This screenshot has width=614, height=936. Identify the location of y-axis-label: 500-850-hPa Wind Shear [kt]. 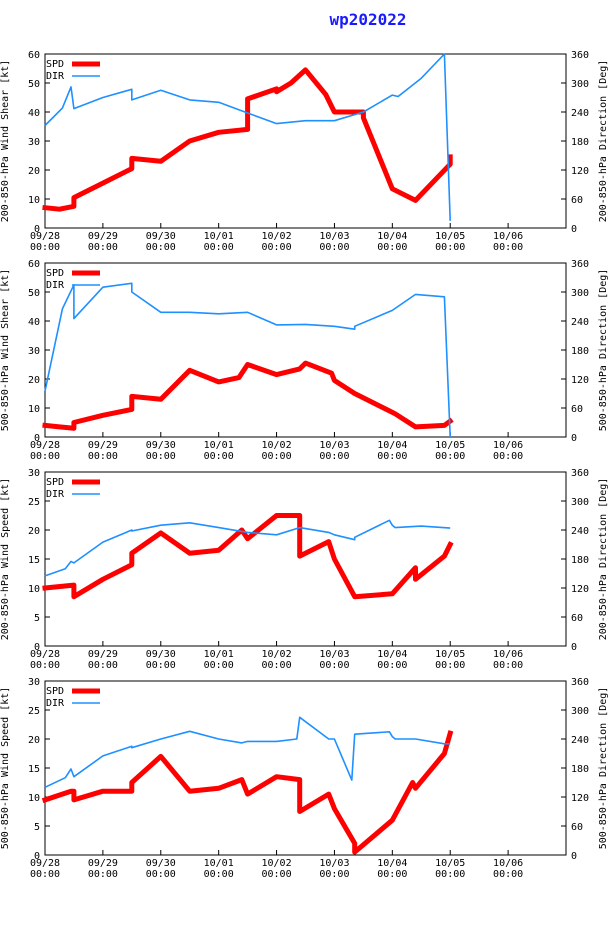
(5, 350).